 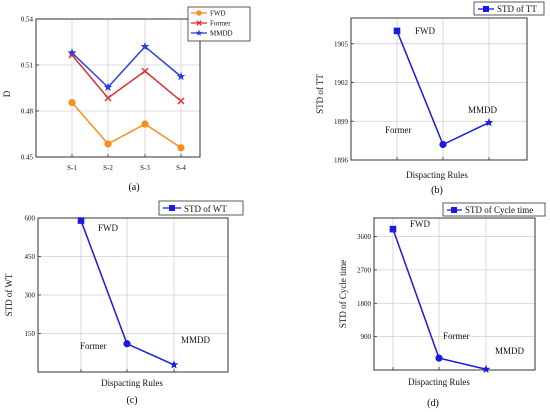 I want to click on panel-a-series-2-line, so click(x=126, y=67).